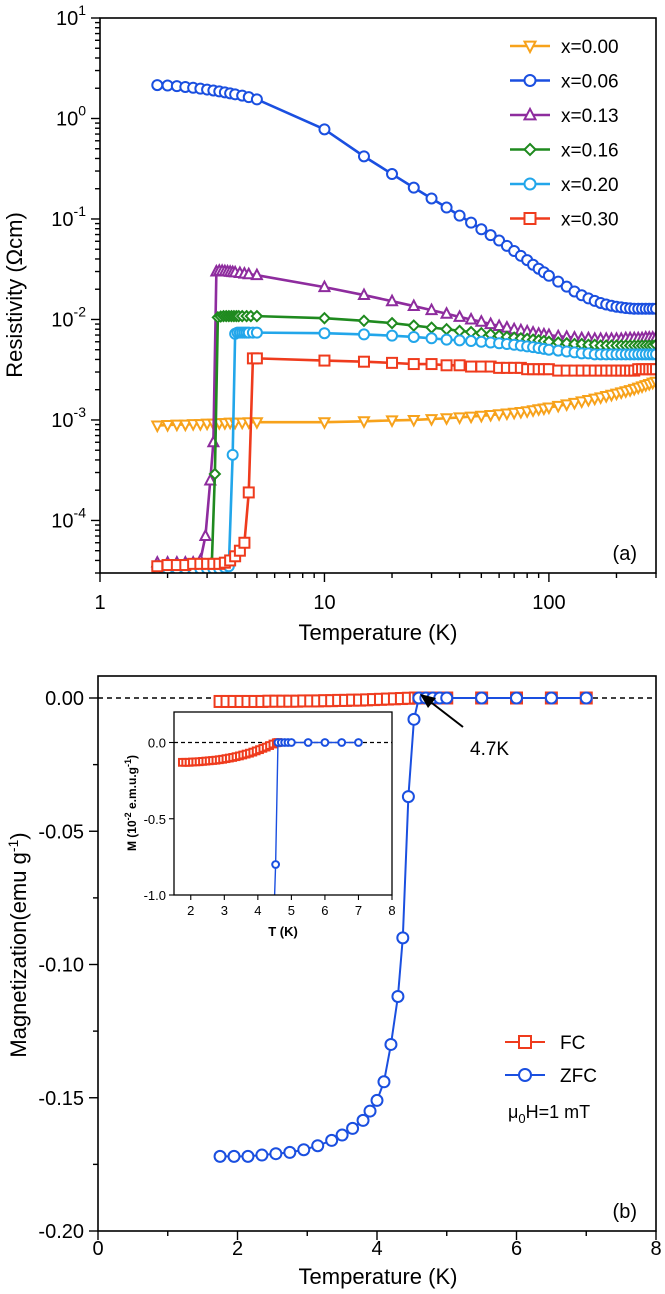 Image resolution: width=665 pixels, height=1294 pixels. I want to click on x-tick-label: 0, so click(97, 1249).